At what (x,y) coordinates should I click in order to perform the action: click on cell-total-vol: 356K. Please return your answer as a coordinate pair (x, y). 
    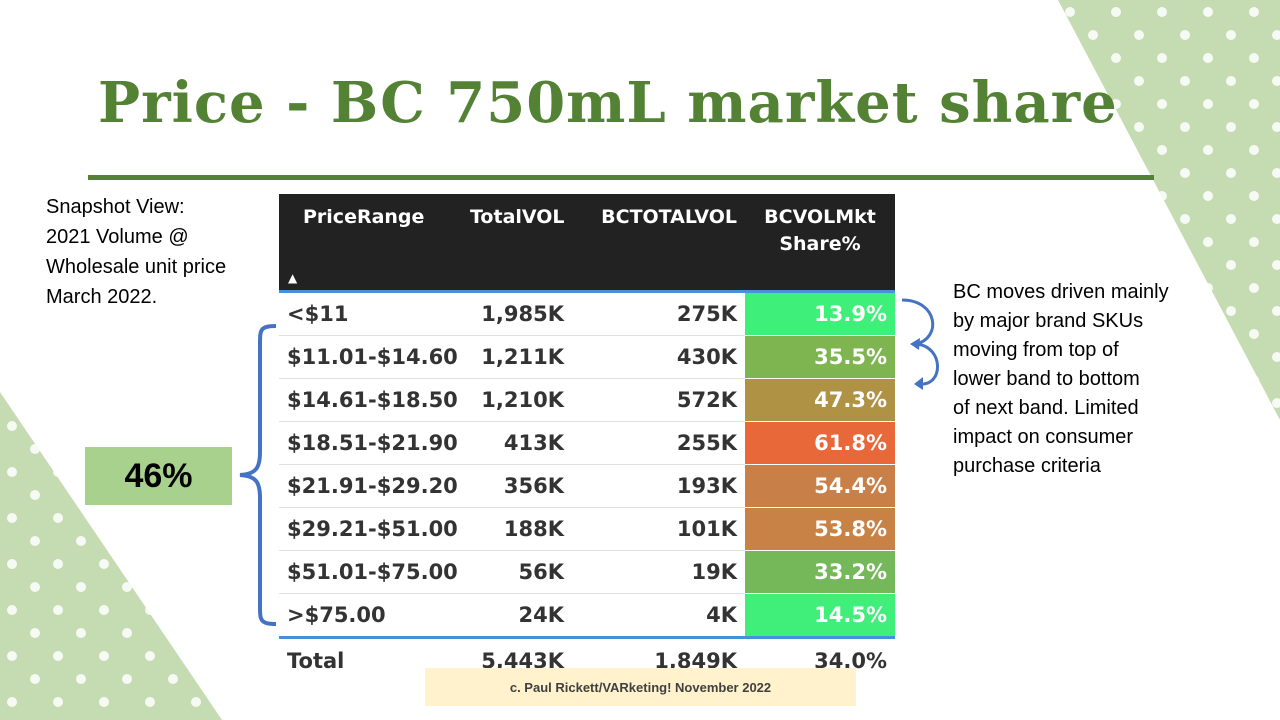
    Looking at the image, I should click on (517, 486).